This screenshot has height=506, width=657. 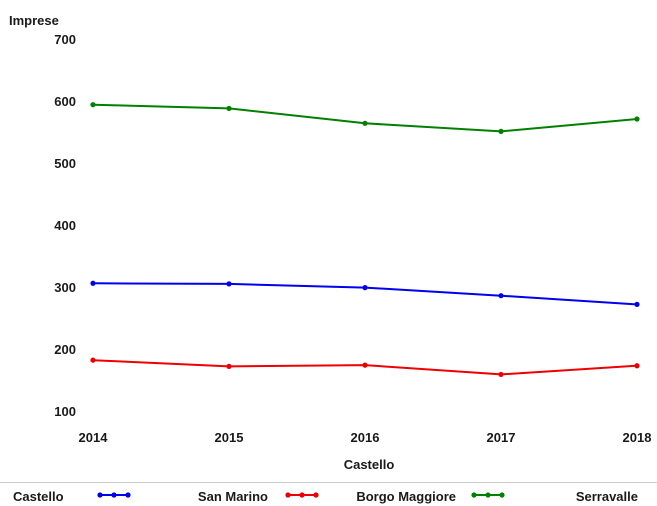 I want to click on y-tick-label: 700, so click(x=65, y=39).